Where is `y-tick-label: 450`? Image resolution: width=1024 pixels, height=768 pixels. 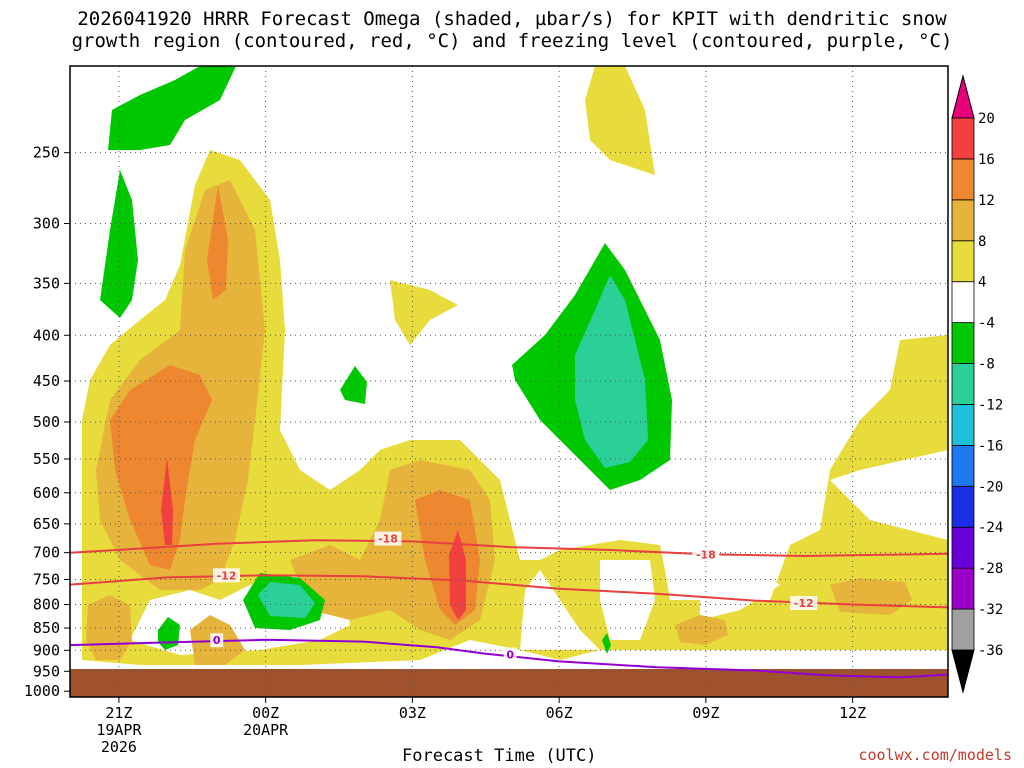 y-tick-label: 450 is located at coordinates (46, 381).